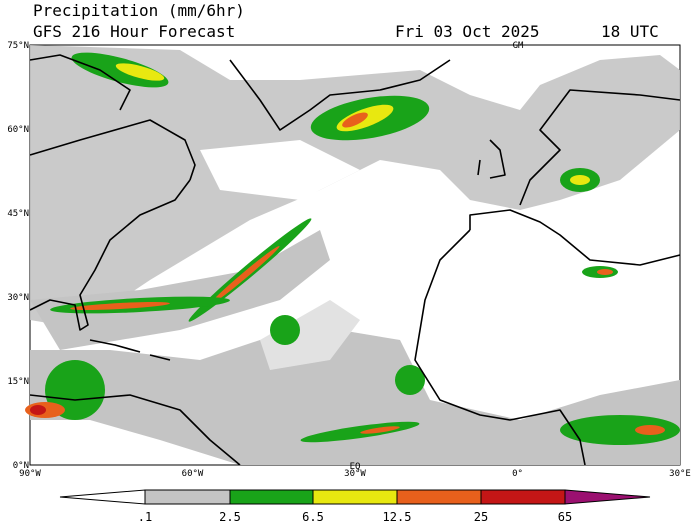  What do you see at coordinates (517, 474) in the screenshot?
I see `lon-label: 0°` at bounding box center [517, 474].